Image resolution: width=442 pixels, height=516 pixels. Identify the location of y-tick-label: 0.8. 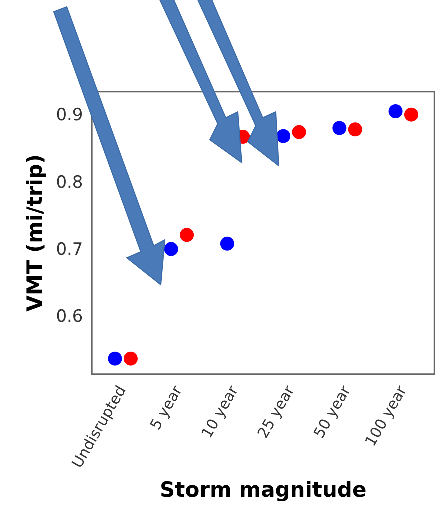
(70, 182).